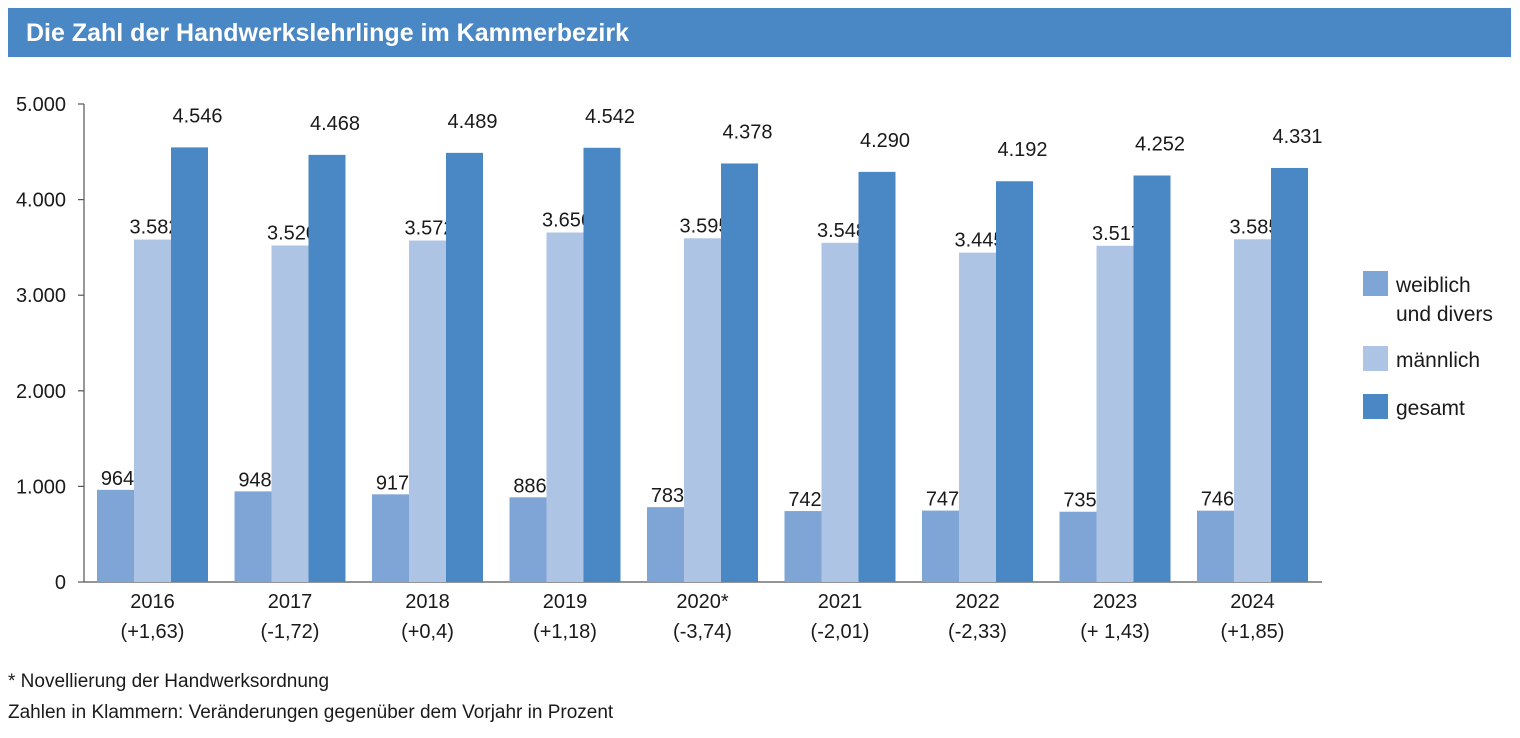 This screenshot has width=1520, height=738. I want to click on data-label: 4.542, so click(610, 117).